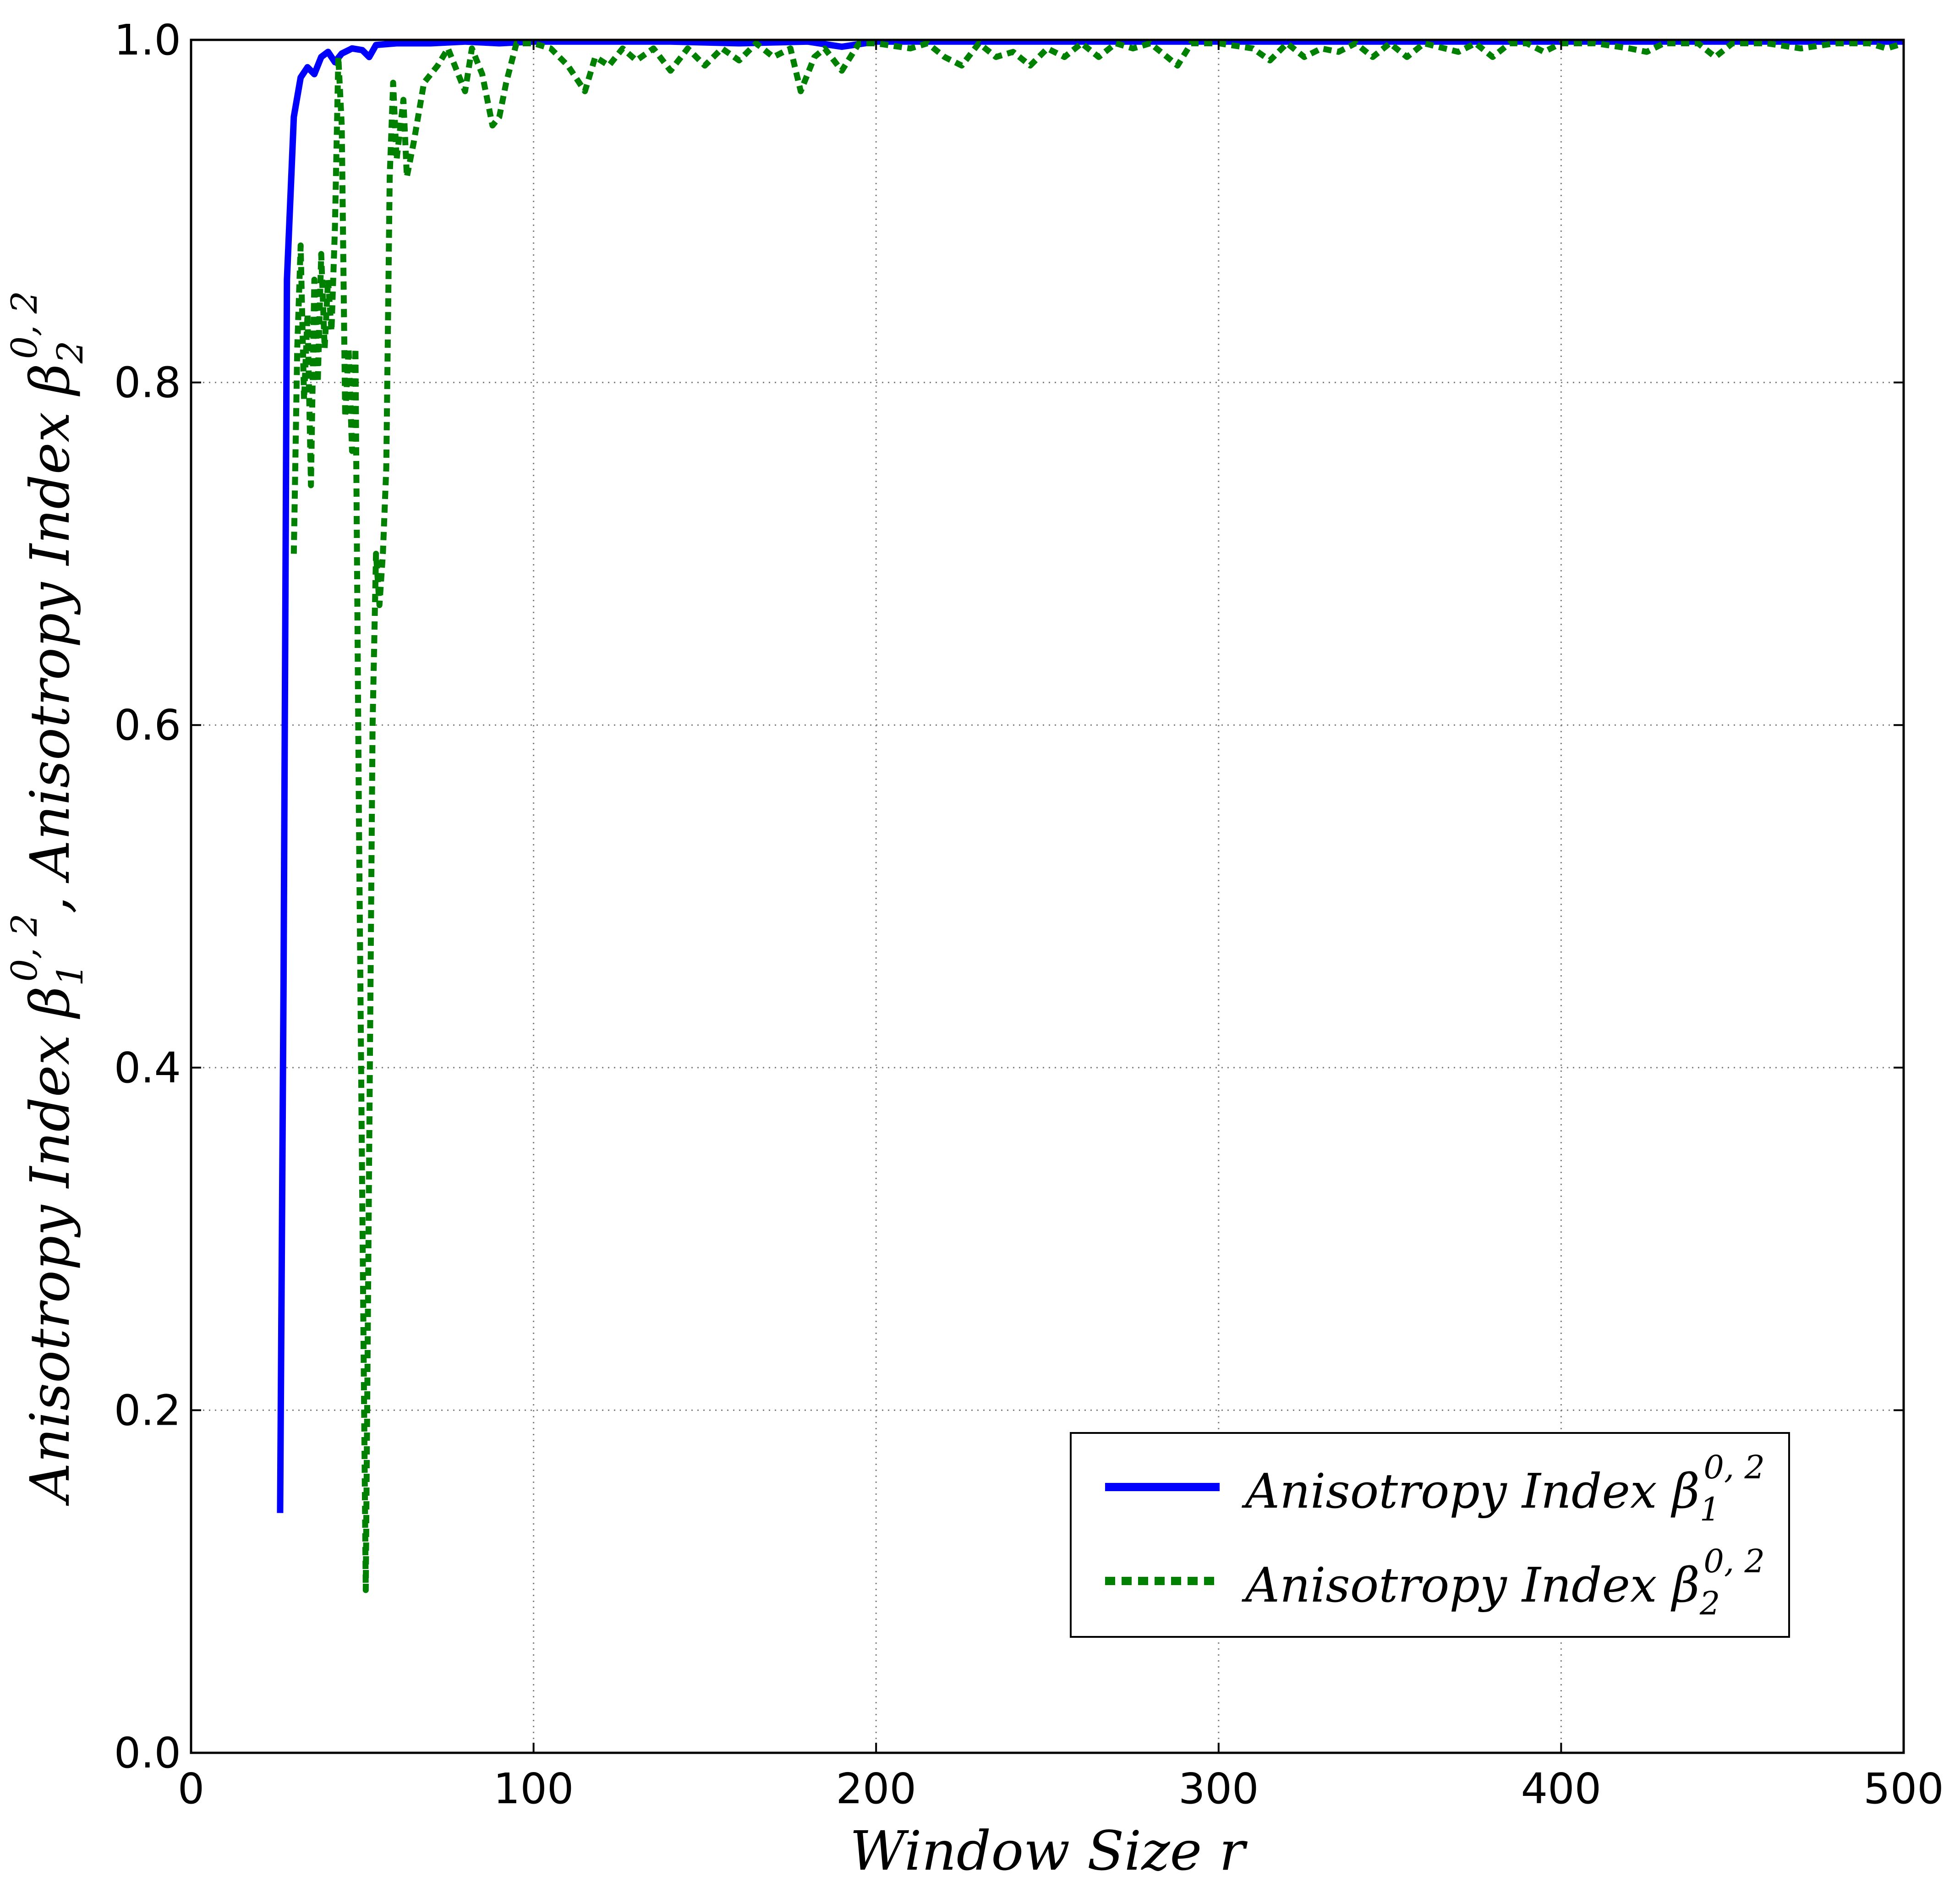  I want to click on y-tick-label: 0.8, so click(147, 383).